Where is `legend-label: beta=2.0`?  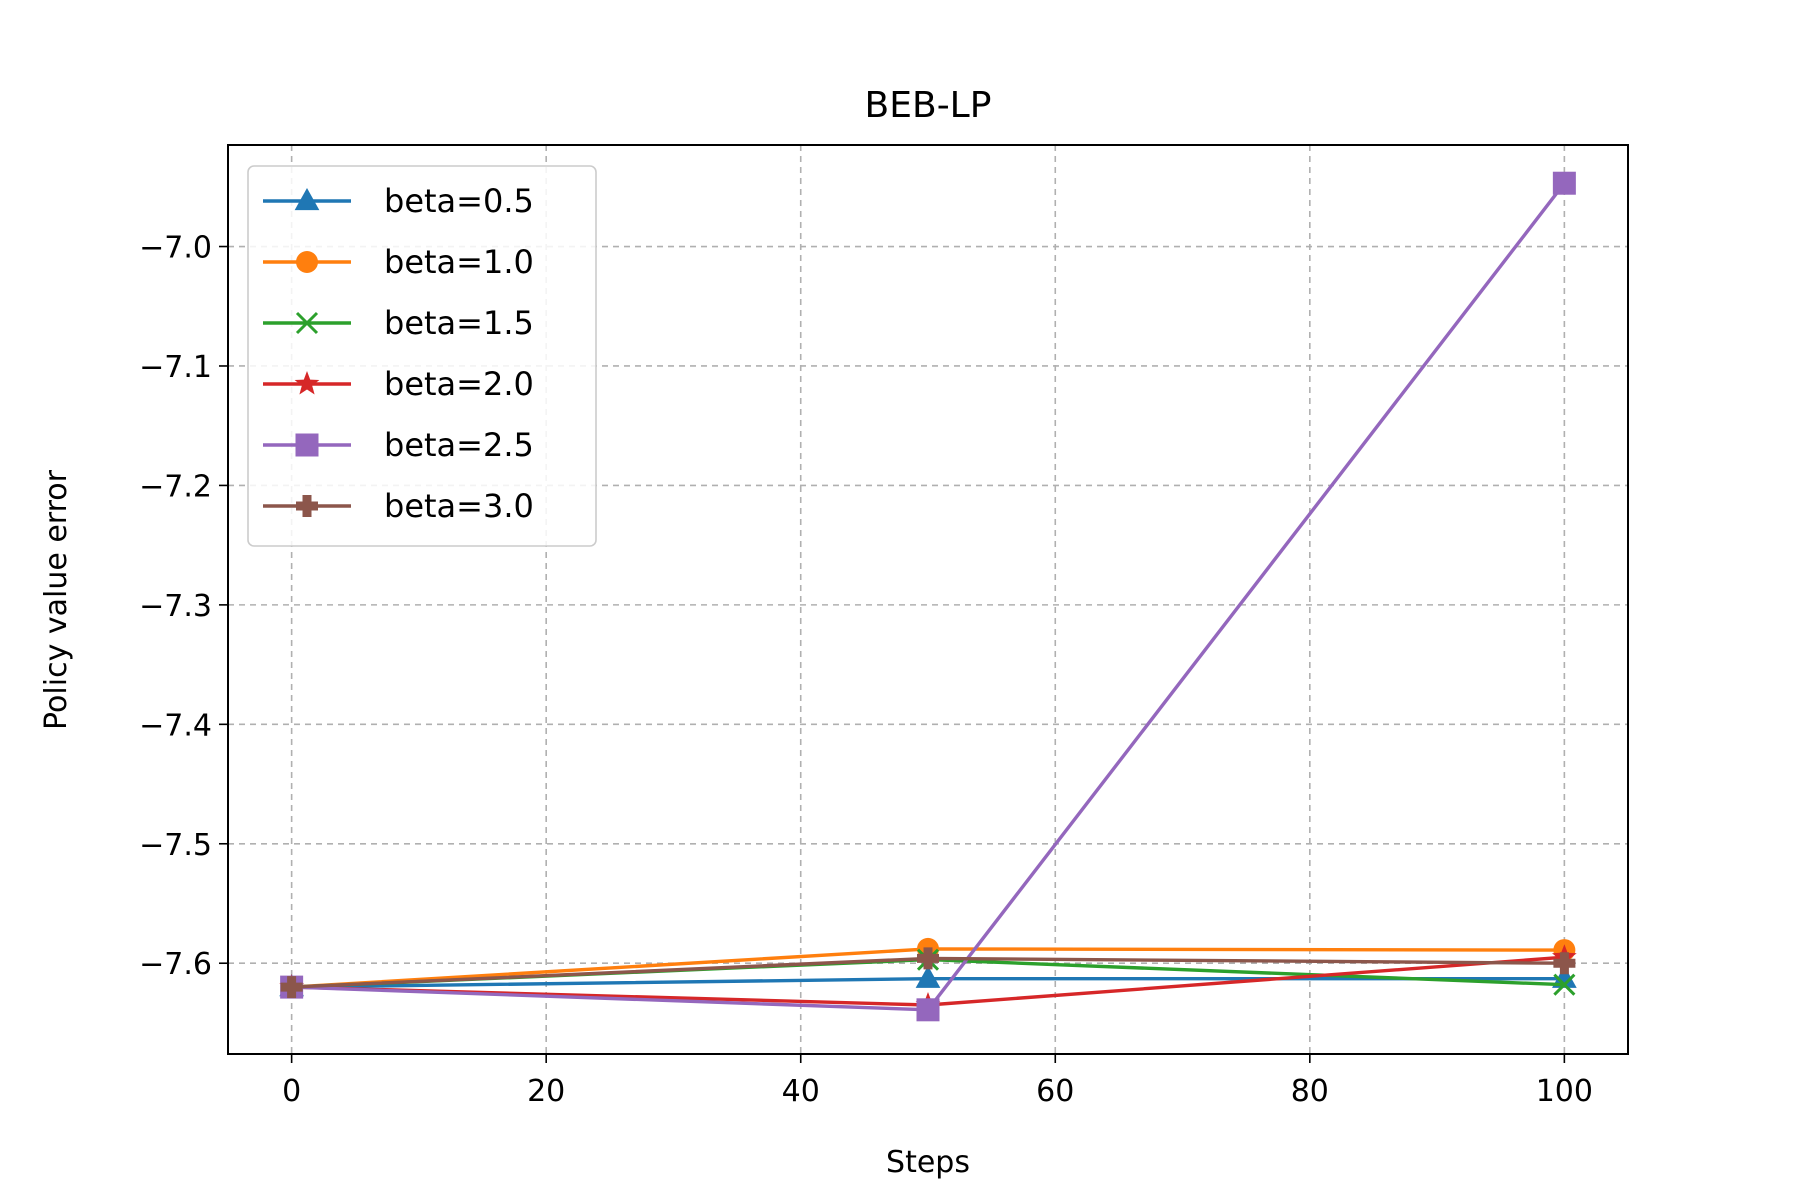 legend-label: beta=2.0 is located at coordinates (459, 384).